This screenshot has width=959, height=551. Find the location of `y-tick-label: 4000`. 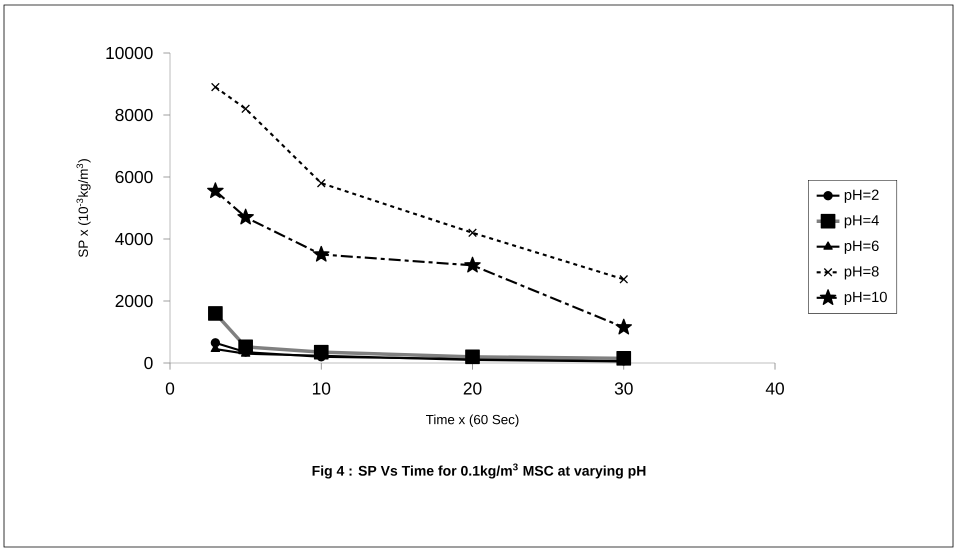

y-tick-label: 4000 is located at coordinates (134, 239).